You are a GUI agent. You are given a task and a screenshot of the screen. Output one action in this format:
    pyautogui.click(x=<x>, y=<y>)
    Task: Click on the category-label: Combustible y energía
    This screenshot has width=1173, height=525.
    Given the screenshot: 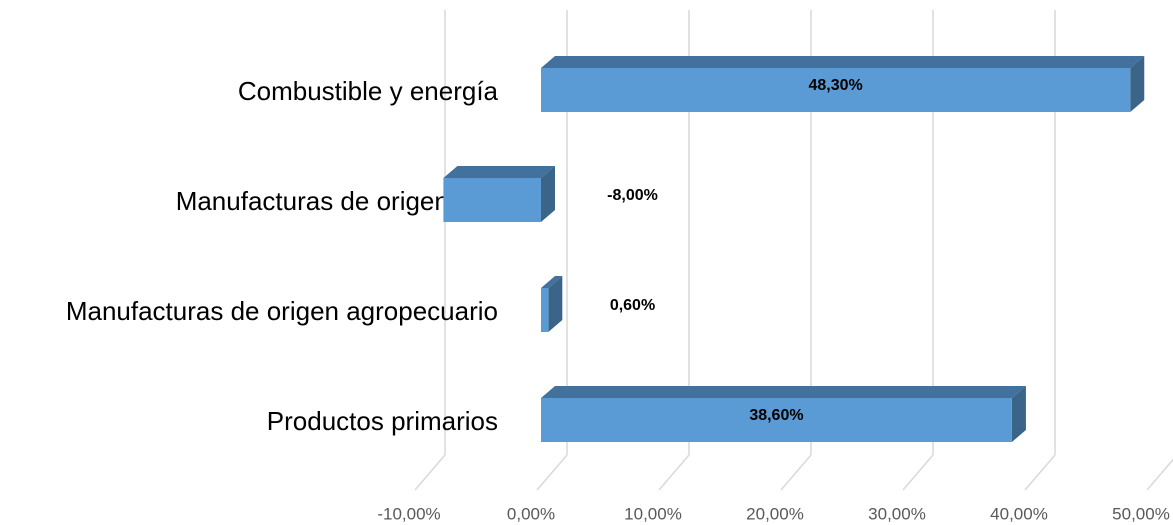 What is the action you would take?
    pyautogui.click(x=368, y=91)
    